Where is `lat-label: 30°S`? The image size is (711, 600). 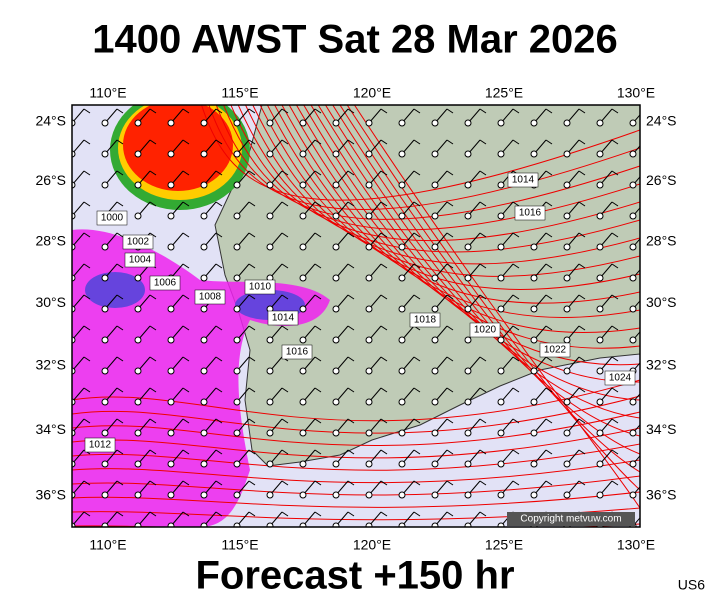
lat-label: 30°S is located at coordinates (661, 302).